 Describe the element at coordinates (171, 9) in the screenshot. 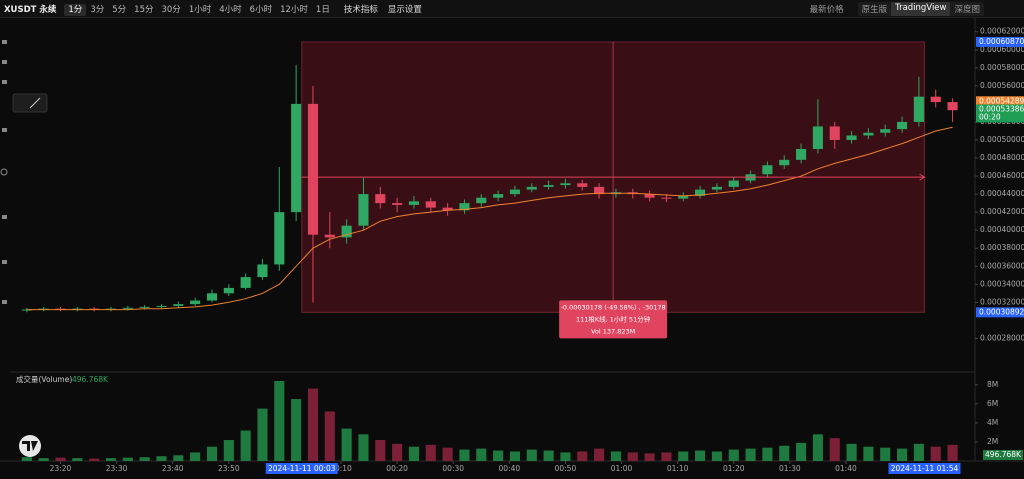

I see `interval-button: 30分` at that location.